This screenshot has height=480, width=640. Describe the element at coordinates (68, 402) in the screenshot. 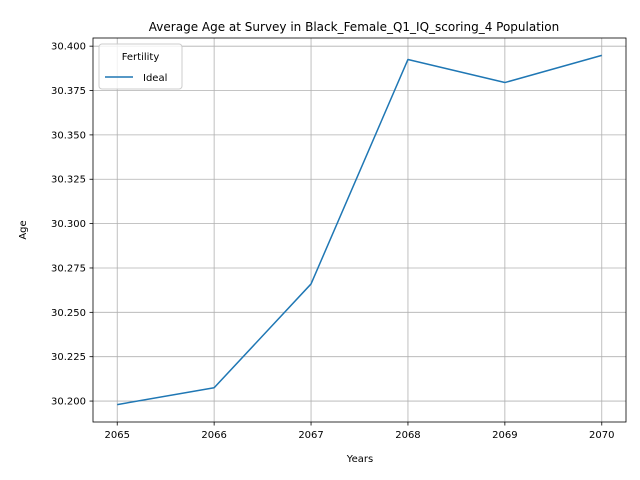

I see `y-tick-label: 30.200` at that location.